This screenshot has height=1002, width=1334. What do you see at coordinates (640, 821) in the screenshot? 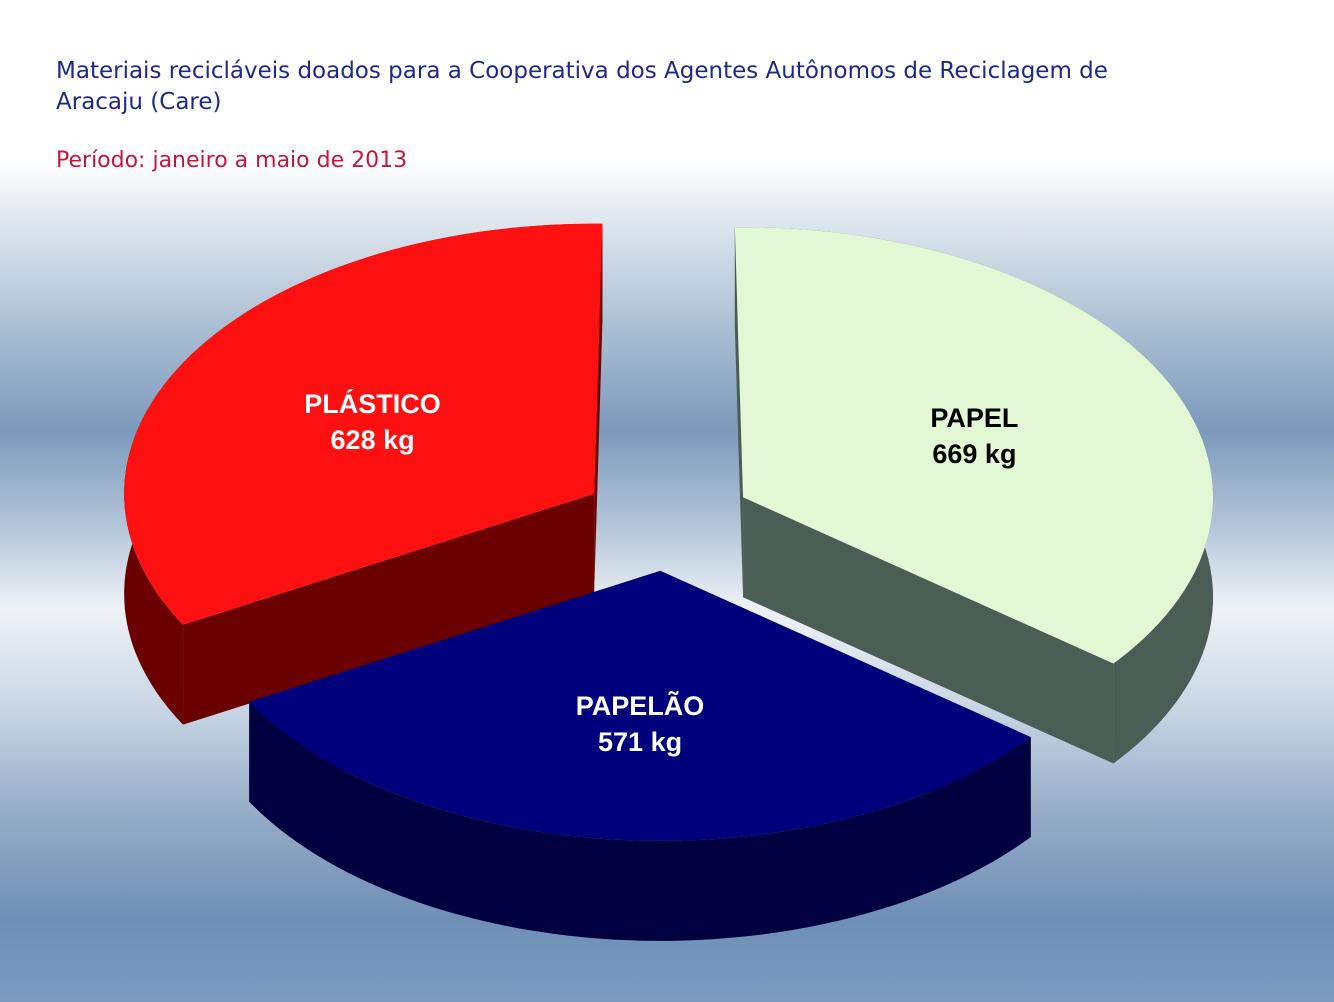
I see `slice-side` at bounding box center [640, 821].